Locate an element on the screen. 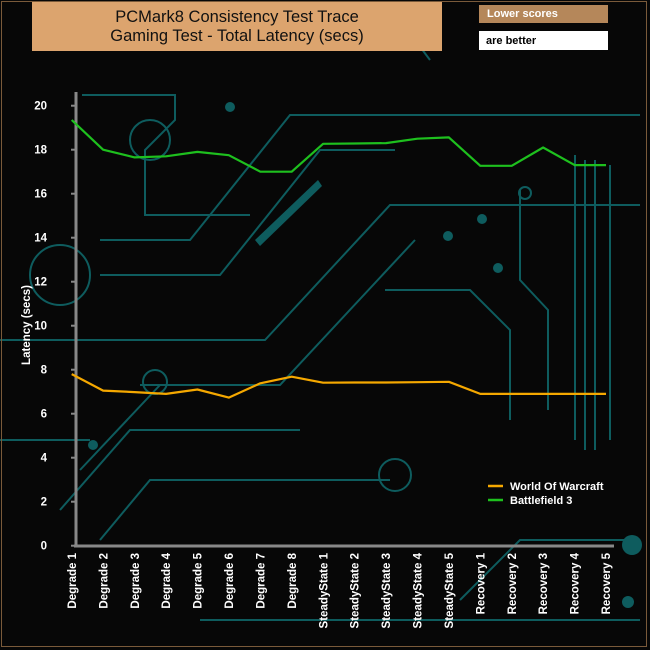 This screenshot has width=650, height=650. y-tick-label: 2 is located at coordinates (44, 503).